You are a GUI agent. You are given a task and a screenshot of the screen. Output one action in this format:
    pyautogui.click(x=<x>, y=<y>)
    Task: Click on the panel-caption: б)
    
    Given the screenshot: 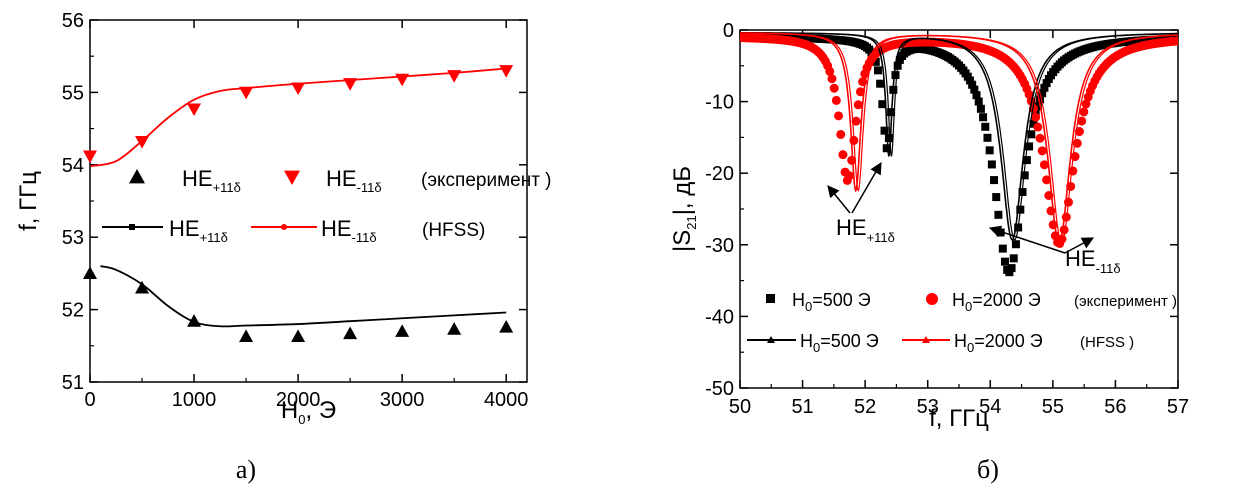 What is the action you would take?
    pyautogui.click(x=988, y=469)
    